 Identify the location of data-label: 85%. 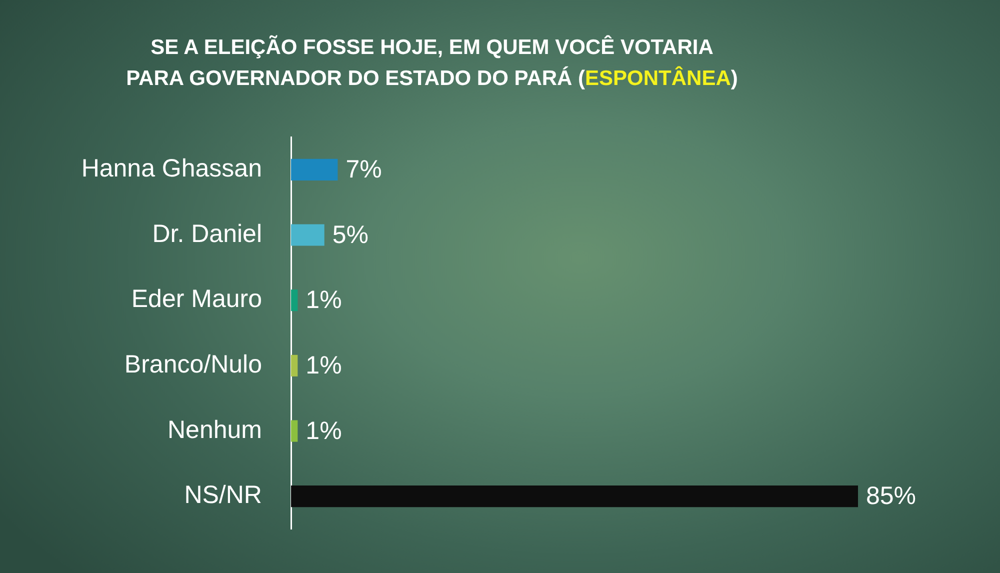
(891, 496).